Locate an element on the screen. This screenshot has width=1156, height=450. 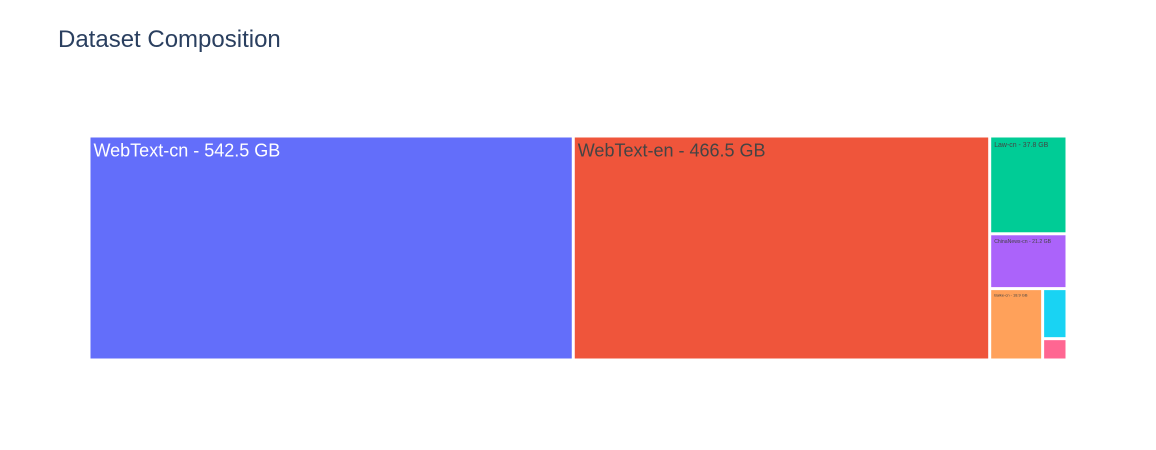
treemap-label-webtext-en: WebText-en - 466.5 GB is located at coordinates (672, 151).